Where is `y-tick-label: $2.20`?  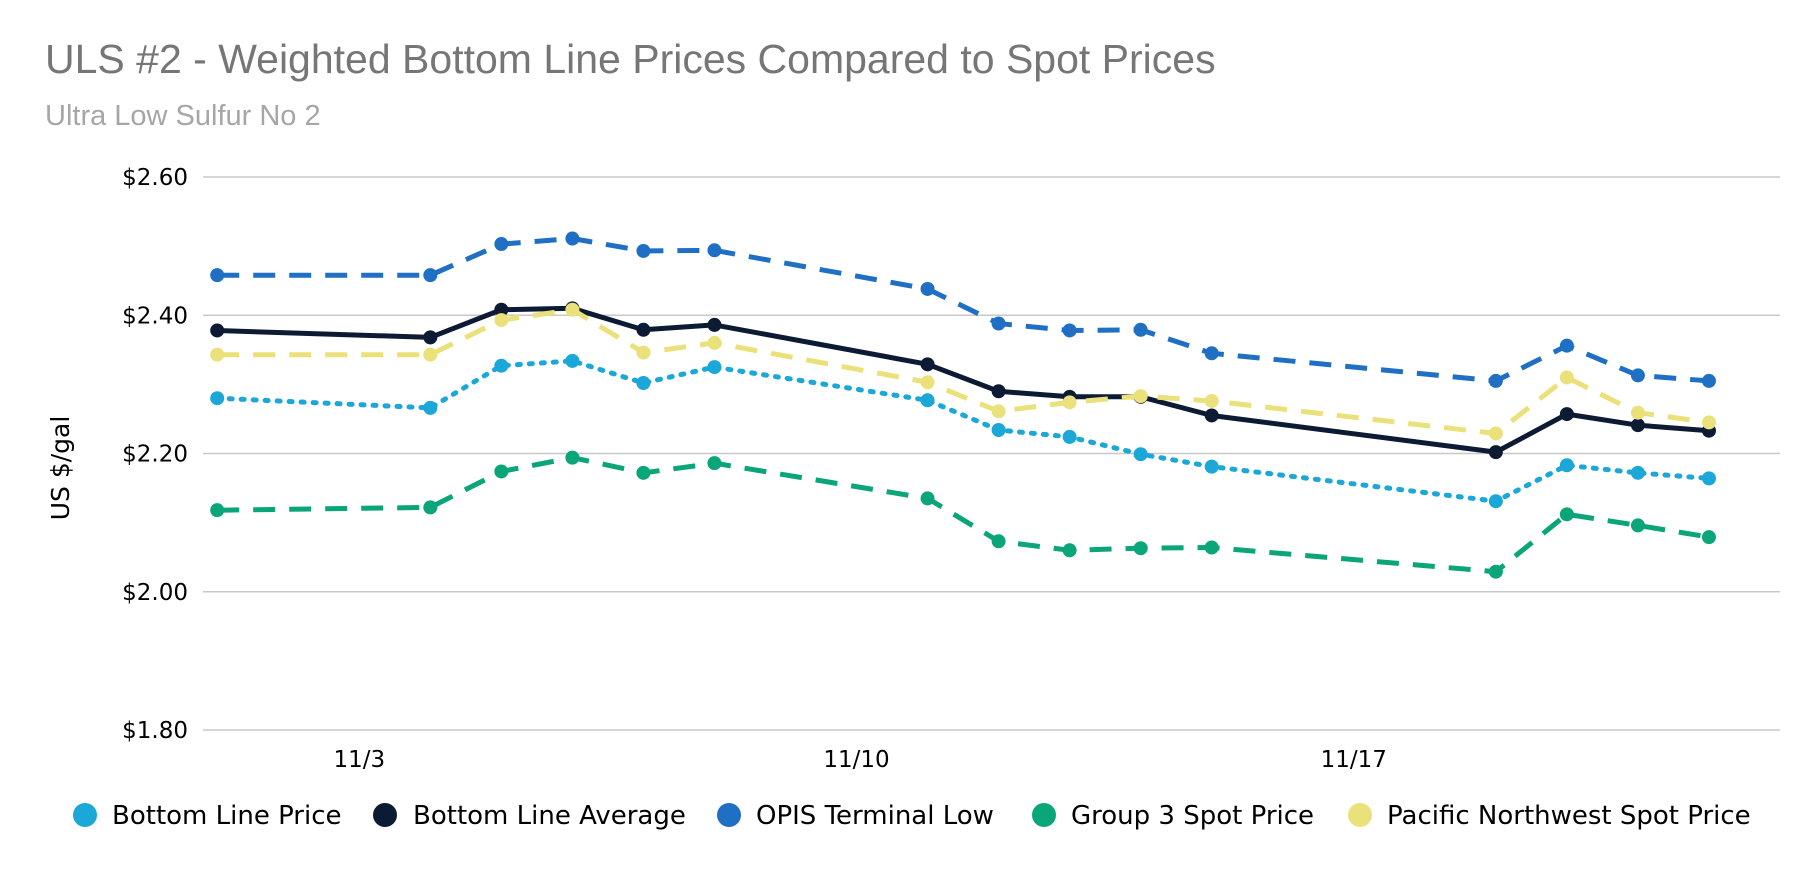
y-tick-label: $2.20 is located at coordinates (155, 455).